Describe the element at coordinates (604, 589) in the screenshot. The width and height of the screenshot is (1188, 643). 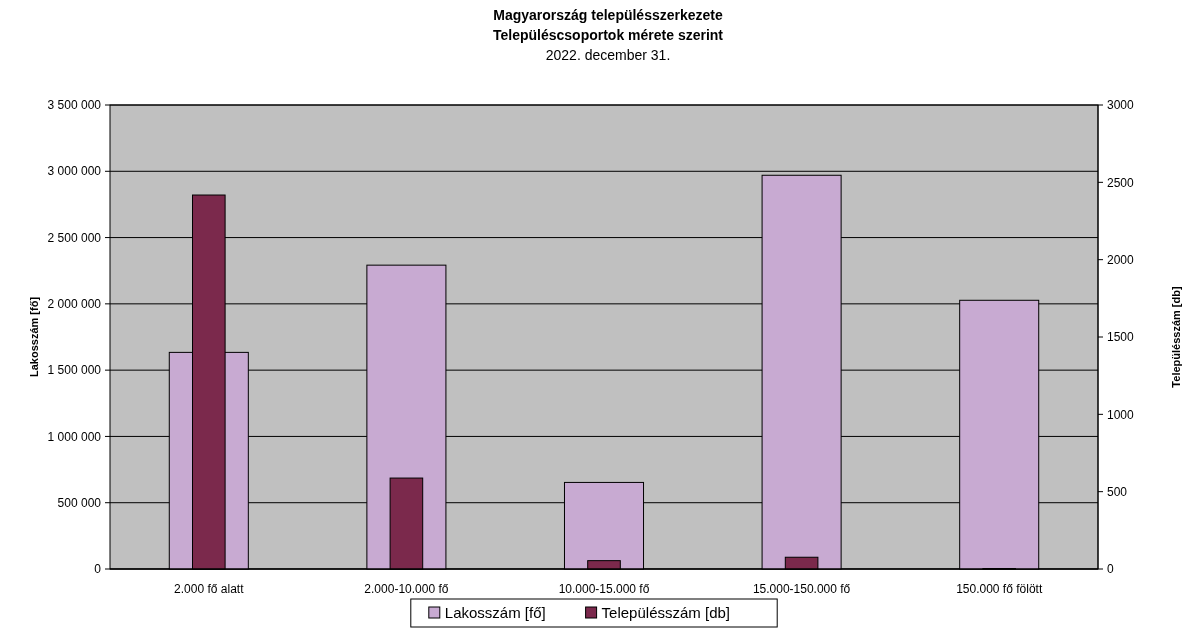
I see `x-tick-label: 10.000-15.000 fő` at that location.